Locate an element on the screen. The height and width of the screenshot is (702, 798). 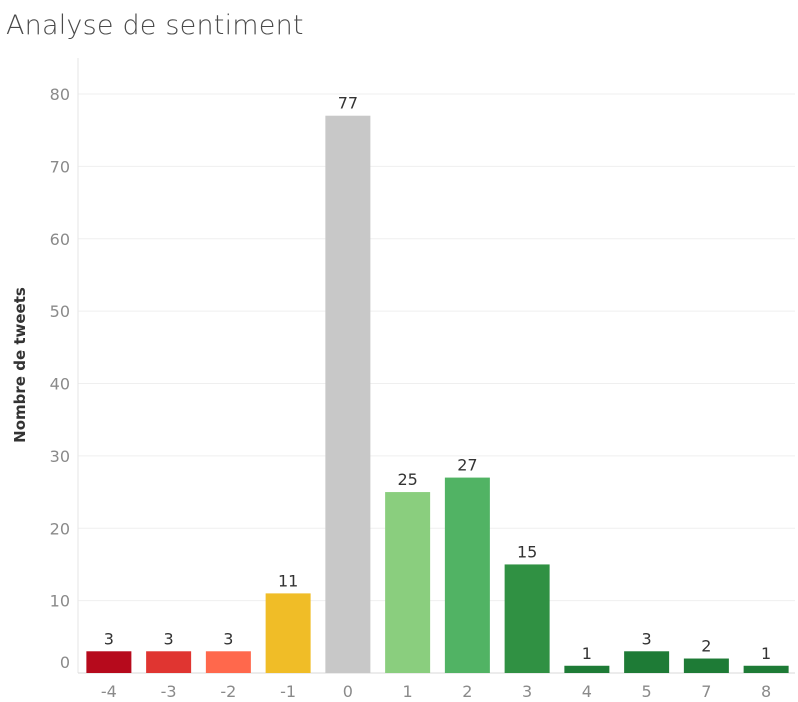
data-label: 27 is located at coordinates (467, 465).